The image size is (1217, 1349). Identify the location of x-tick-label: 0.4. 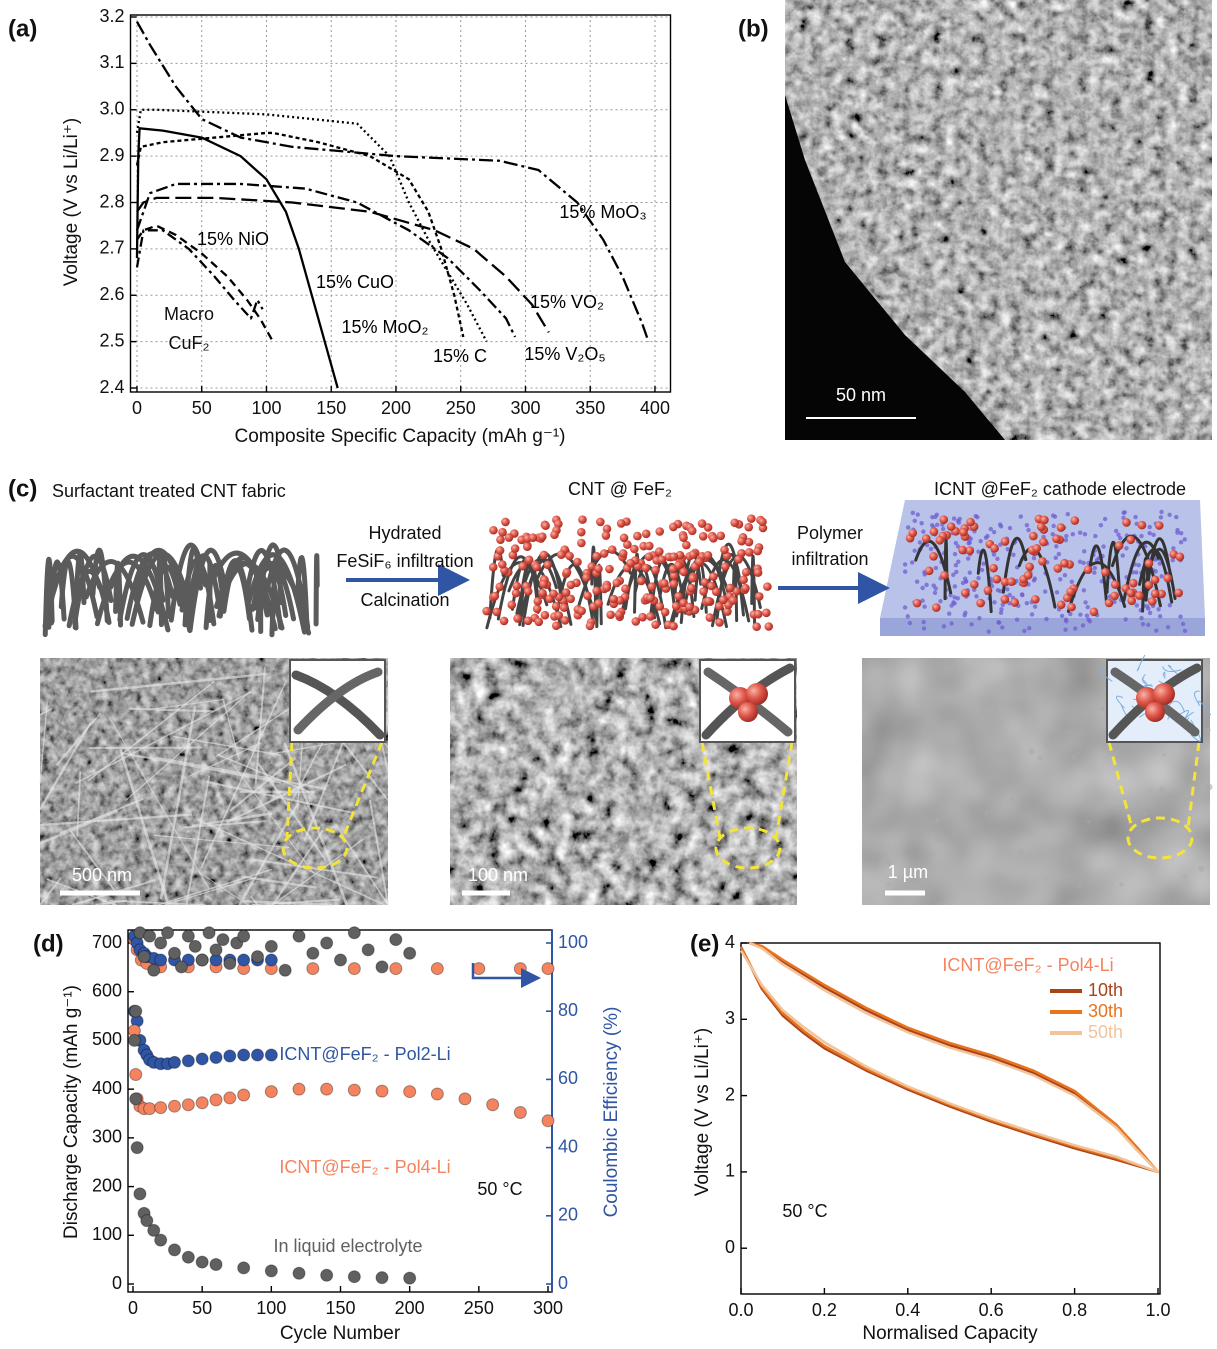
(907, 1310).